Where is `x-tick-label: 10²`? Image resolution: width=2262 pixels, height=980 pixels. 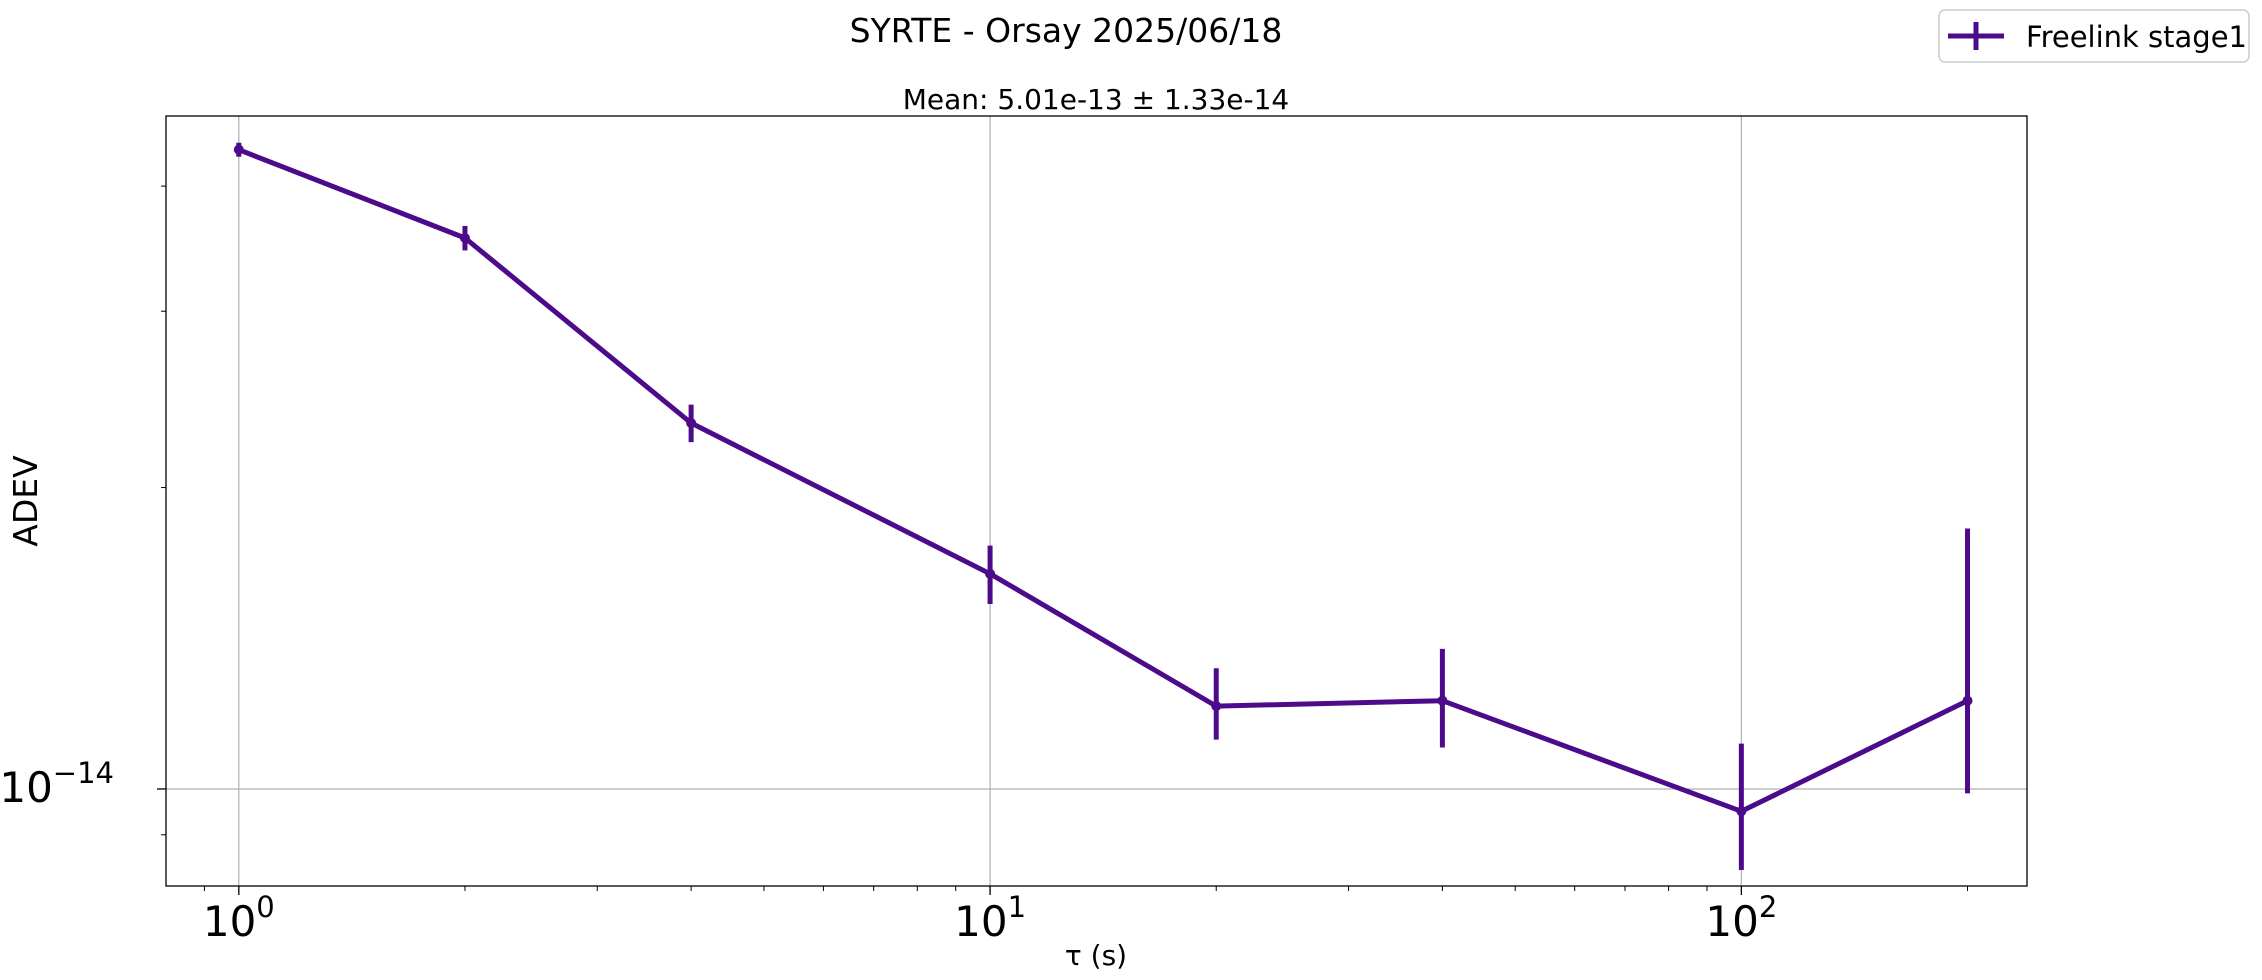 x-tick-label: 10² is located at coordinates (1741, 918).